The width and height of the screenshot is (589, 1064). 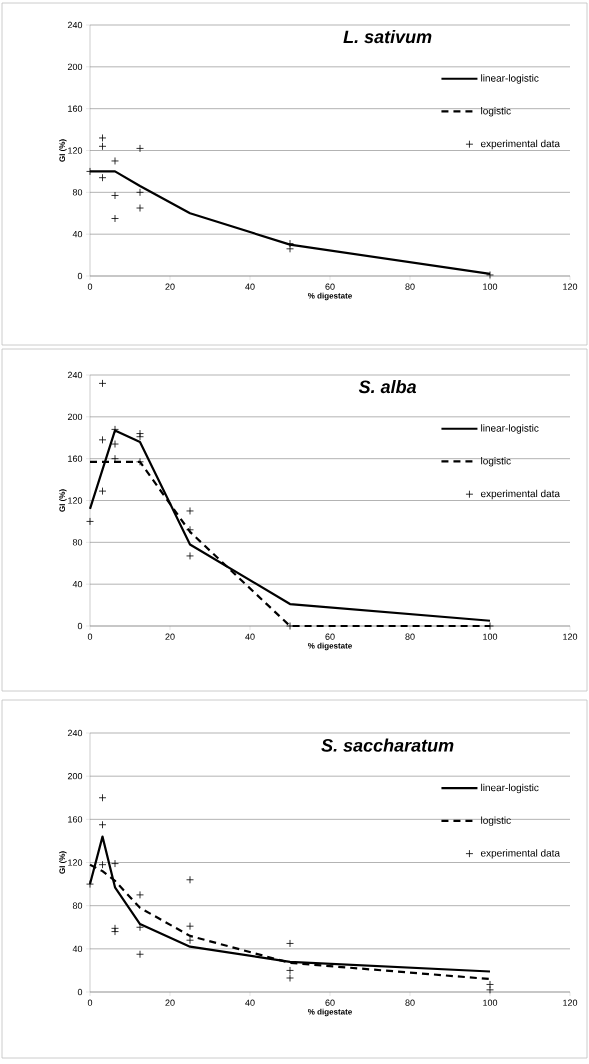 What do you see at coordinates (387, 386) in the screenshot?
I see `chart-title: S. alba` at bounding box center [387, 386].